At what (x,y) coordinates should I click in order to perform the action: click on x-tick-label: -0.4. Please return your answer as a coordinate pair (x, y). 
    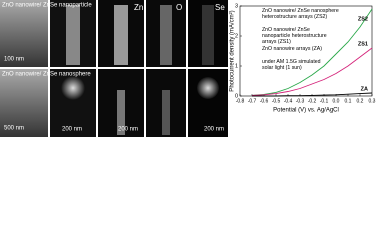
    Looking at the image, I should click on (288, 101).